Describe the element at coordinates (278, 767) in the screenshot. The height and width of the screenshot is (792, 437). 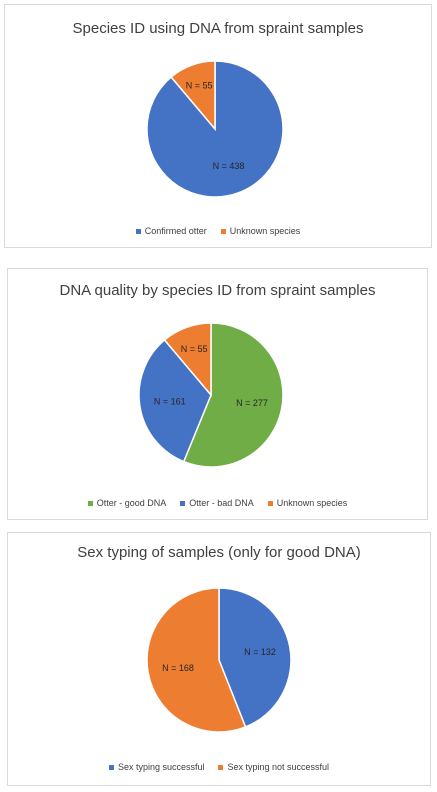
I see `legend-label: Sex typing not successful` at that location.